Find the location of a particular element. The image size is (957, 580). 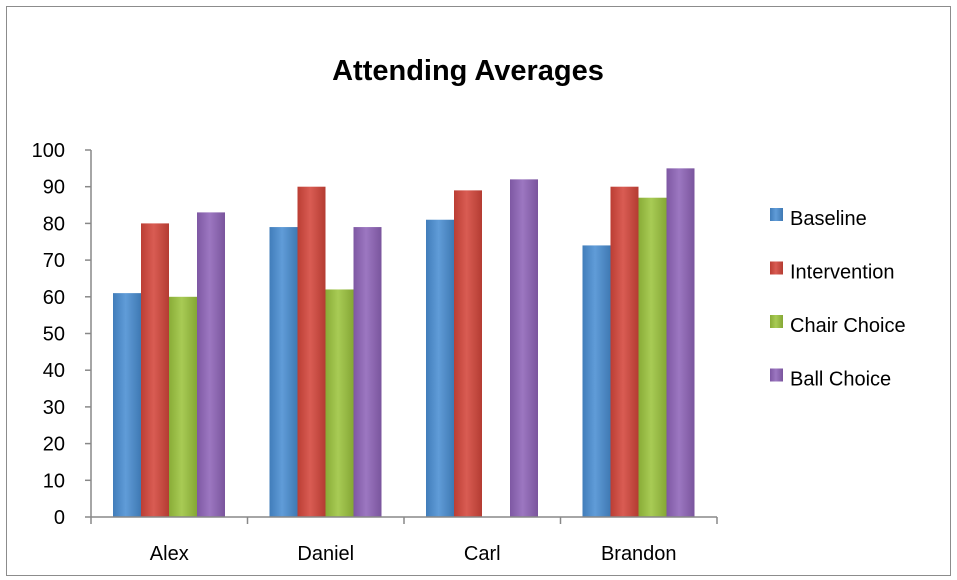

bar-ball-choice-daniel is located at coordinates (367, 372).